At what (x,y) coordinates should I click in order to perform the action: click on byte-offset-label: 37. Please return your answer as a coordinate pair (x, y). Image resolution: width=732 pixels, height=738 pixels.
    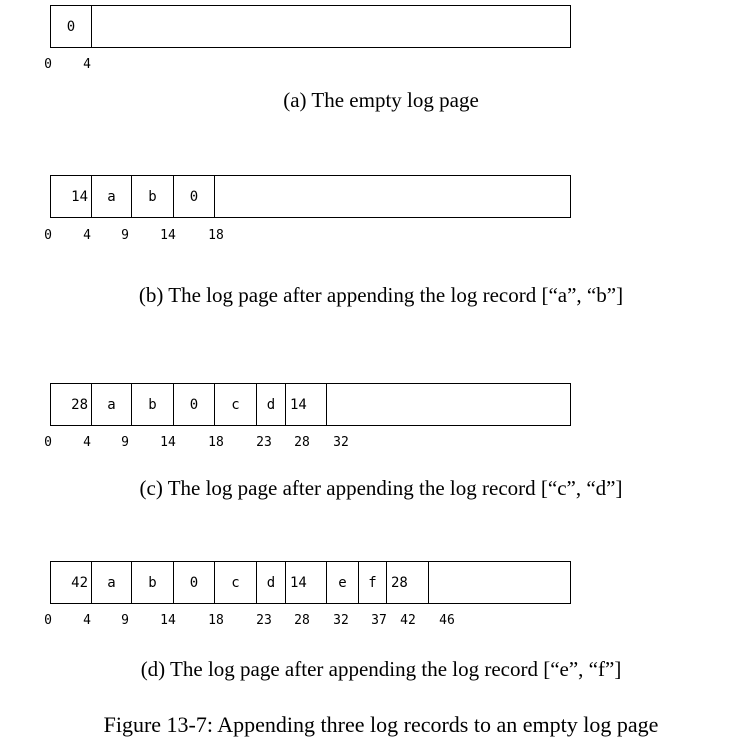
    Looking at the image, I should click on (379, 620).